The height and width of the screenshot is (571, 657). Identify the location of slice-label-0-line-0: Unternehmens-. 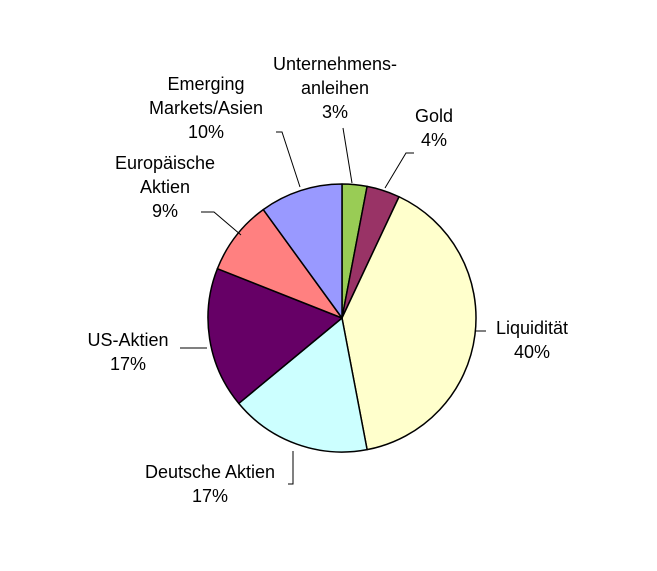
(335, 64).